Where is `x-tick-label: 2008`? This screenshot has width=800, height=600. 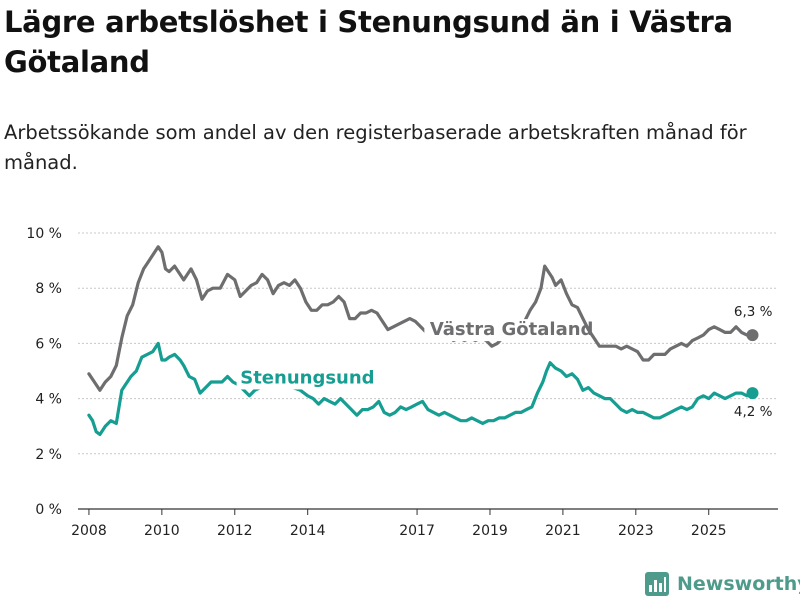
x-tick-label: 2008 is located at coordinates (89, 531).